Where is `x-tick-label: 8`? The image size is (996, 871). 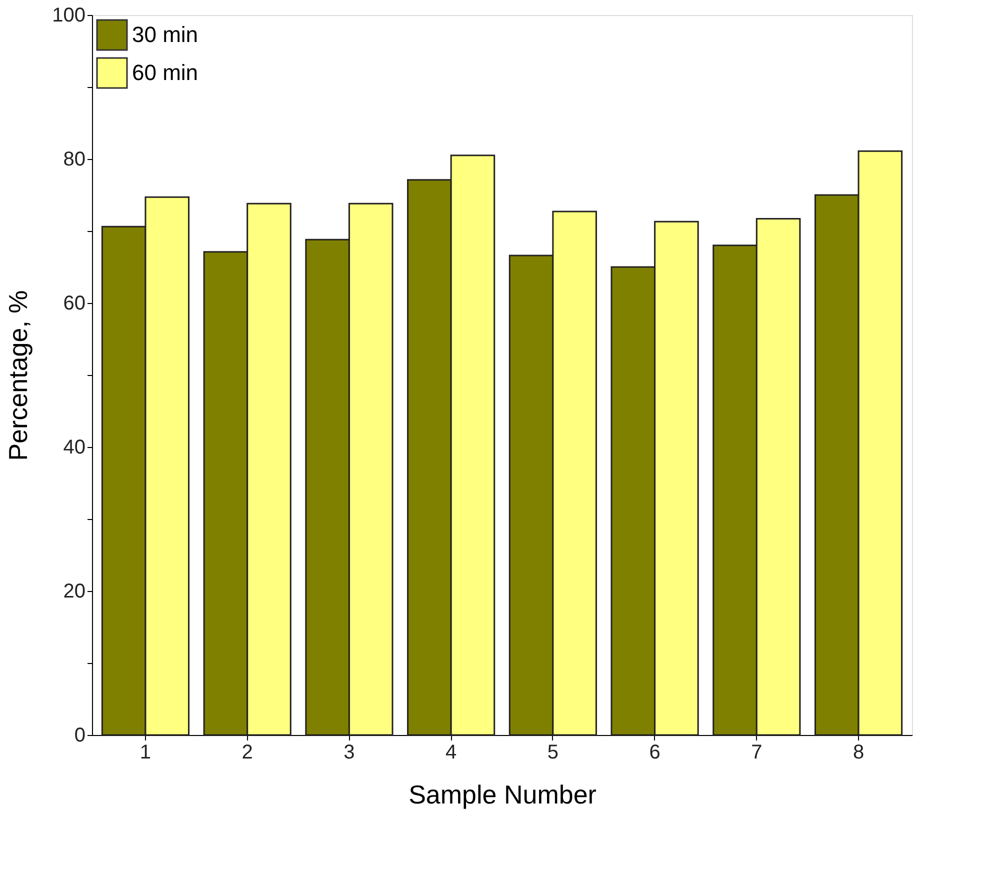 x-tick-label: 8 is located at coordinates (858, 753).